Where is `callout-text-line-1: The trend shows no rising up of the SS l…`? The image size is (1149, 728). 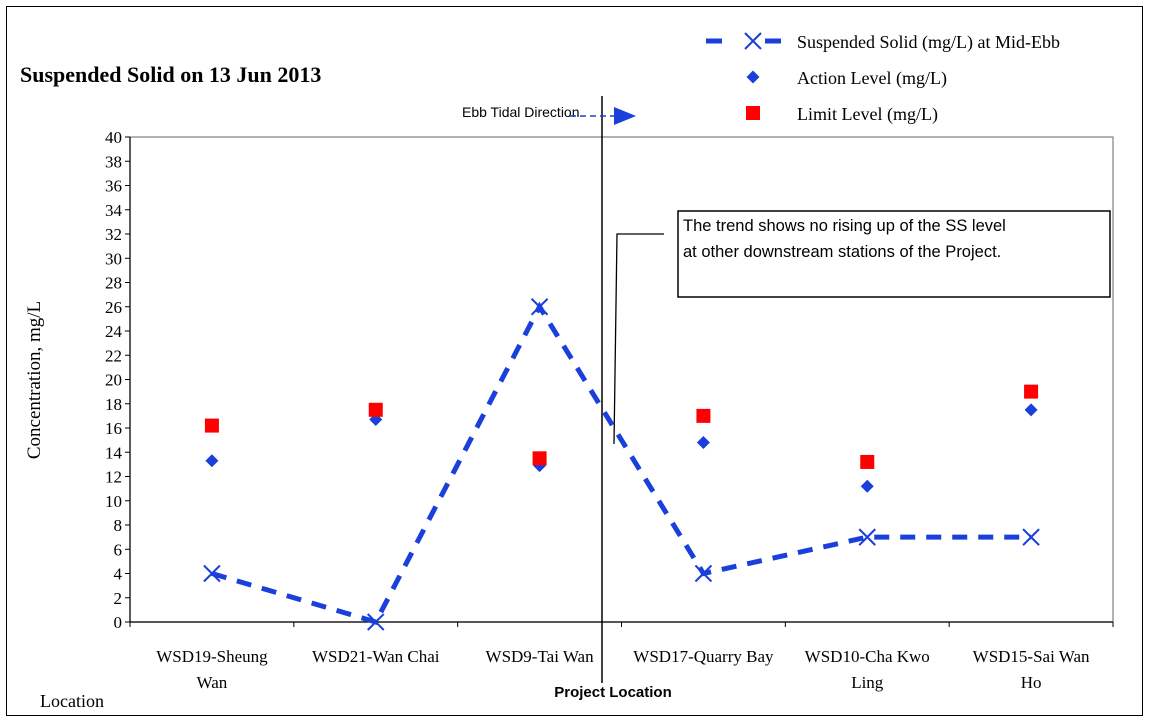 callout-text-line-1: The trend shows no rising up of the SS l… is located at coordinates (844, 226).